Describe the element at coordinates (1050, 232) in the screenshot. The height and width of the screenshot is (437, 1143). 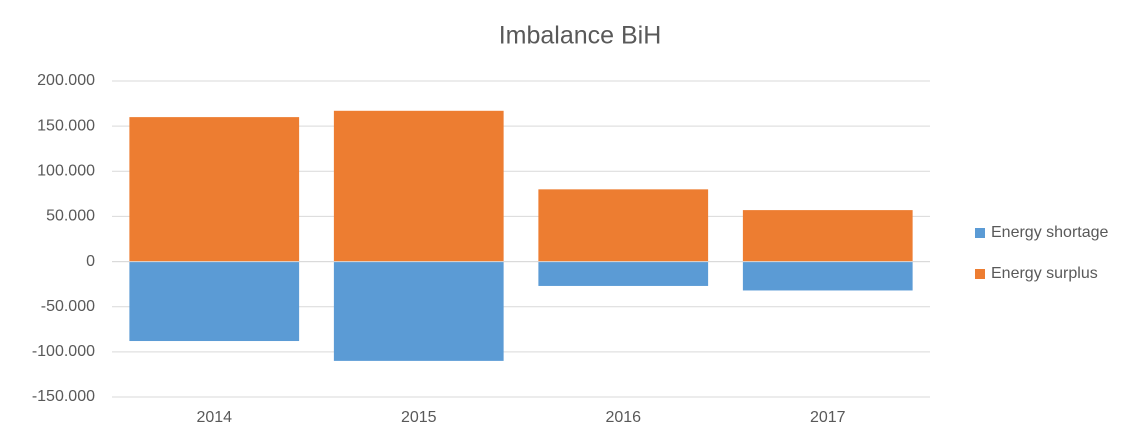
I see `legend-label: Energy shortage` at that location.